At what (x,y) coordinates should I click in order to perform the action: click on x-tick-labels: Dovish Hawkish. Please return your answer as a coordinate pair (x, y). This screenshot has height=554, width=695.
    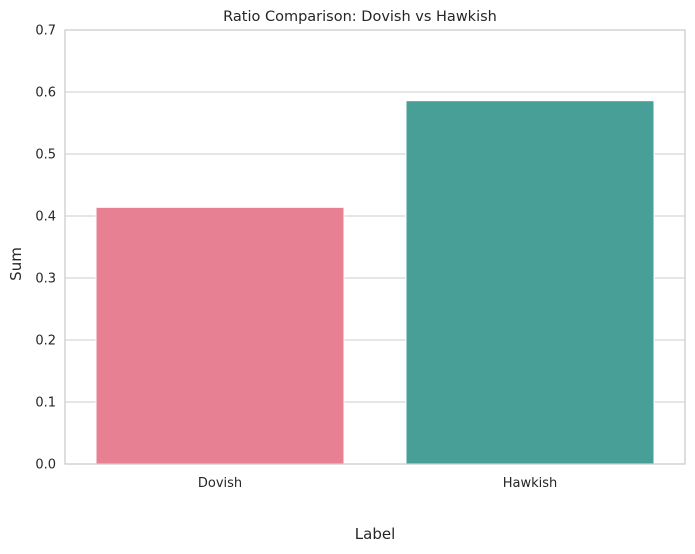
    Looking at the image, I should click on (377, 483).